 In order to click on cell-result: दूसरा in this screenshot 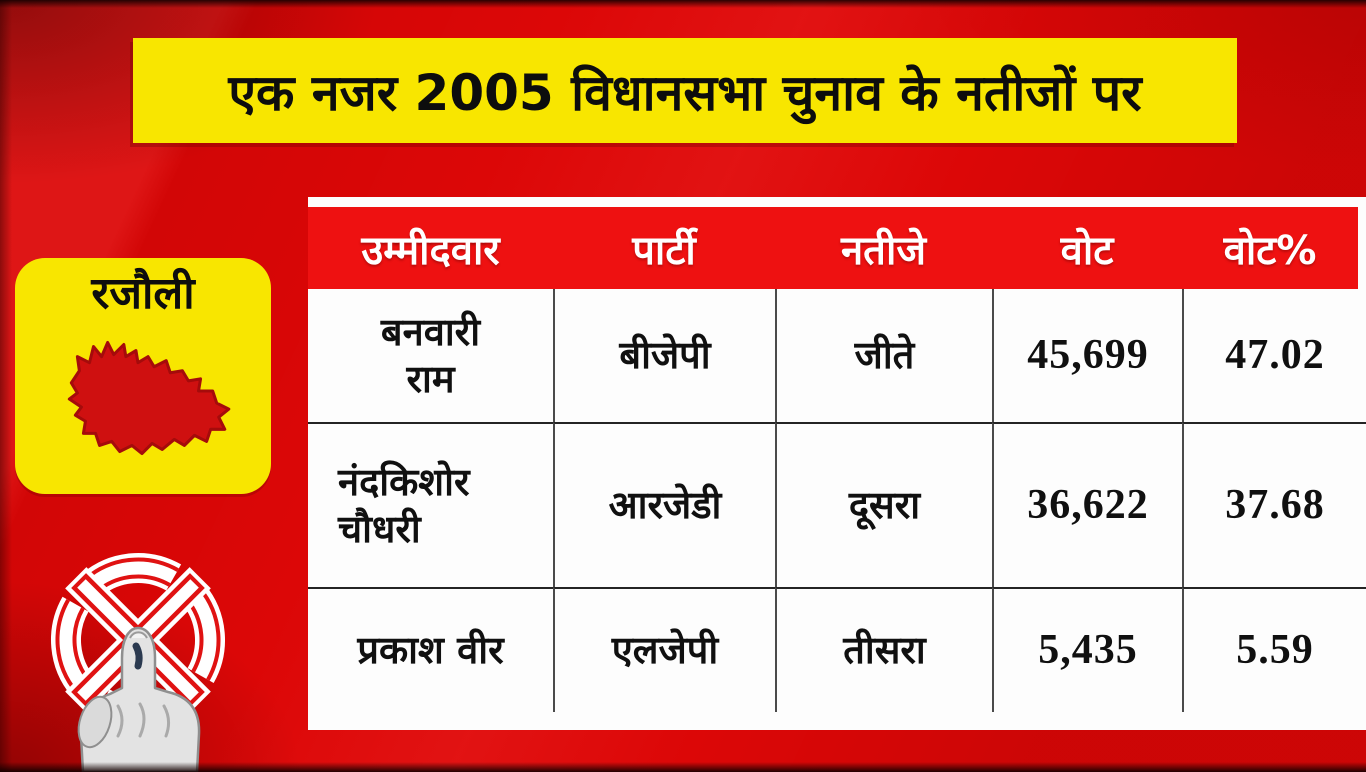, I will do `click(883, 504)`.